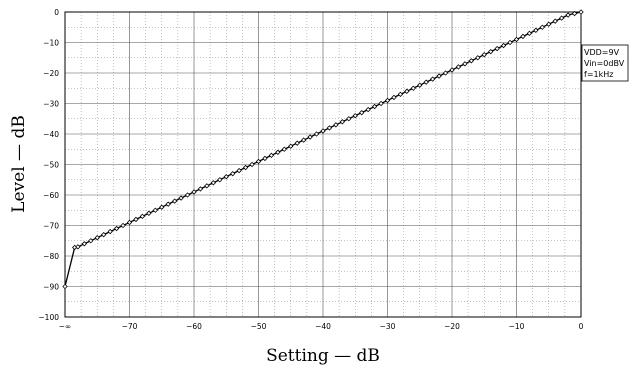 The width and height of the screenshot is (637, 373). What do you see at coordinates (51, 43) in the screenshot?
I see `y-tick-label: −10` at bounding box center [51, 43].